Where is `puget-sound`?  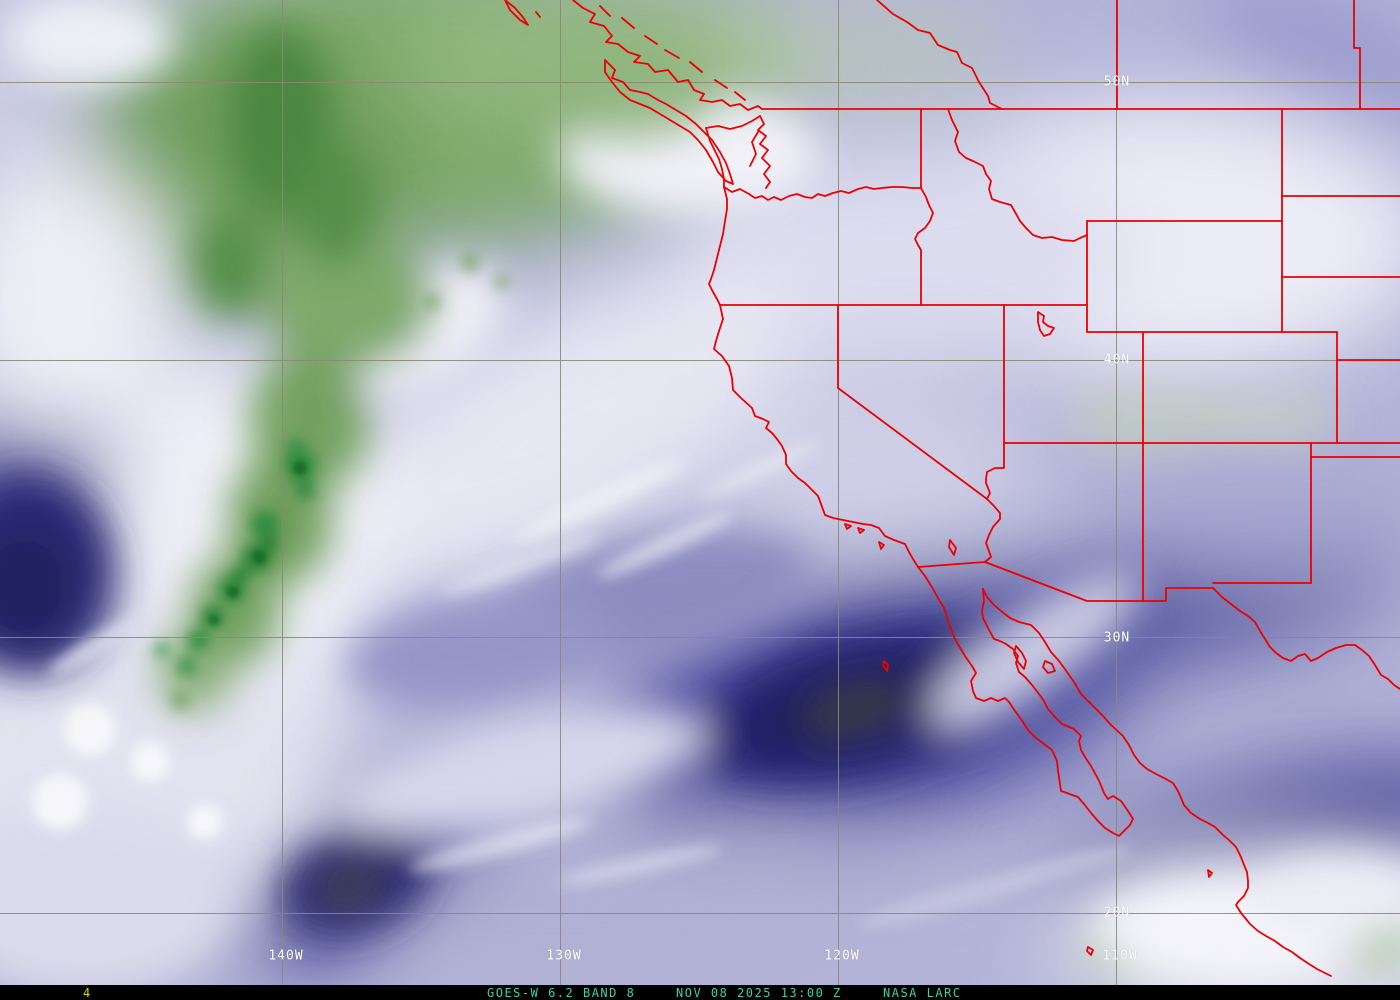 puget-sound is located at coordinates (760, 152).